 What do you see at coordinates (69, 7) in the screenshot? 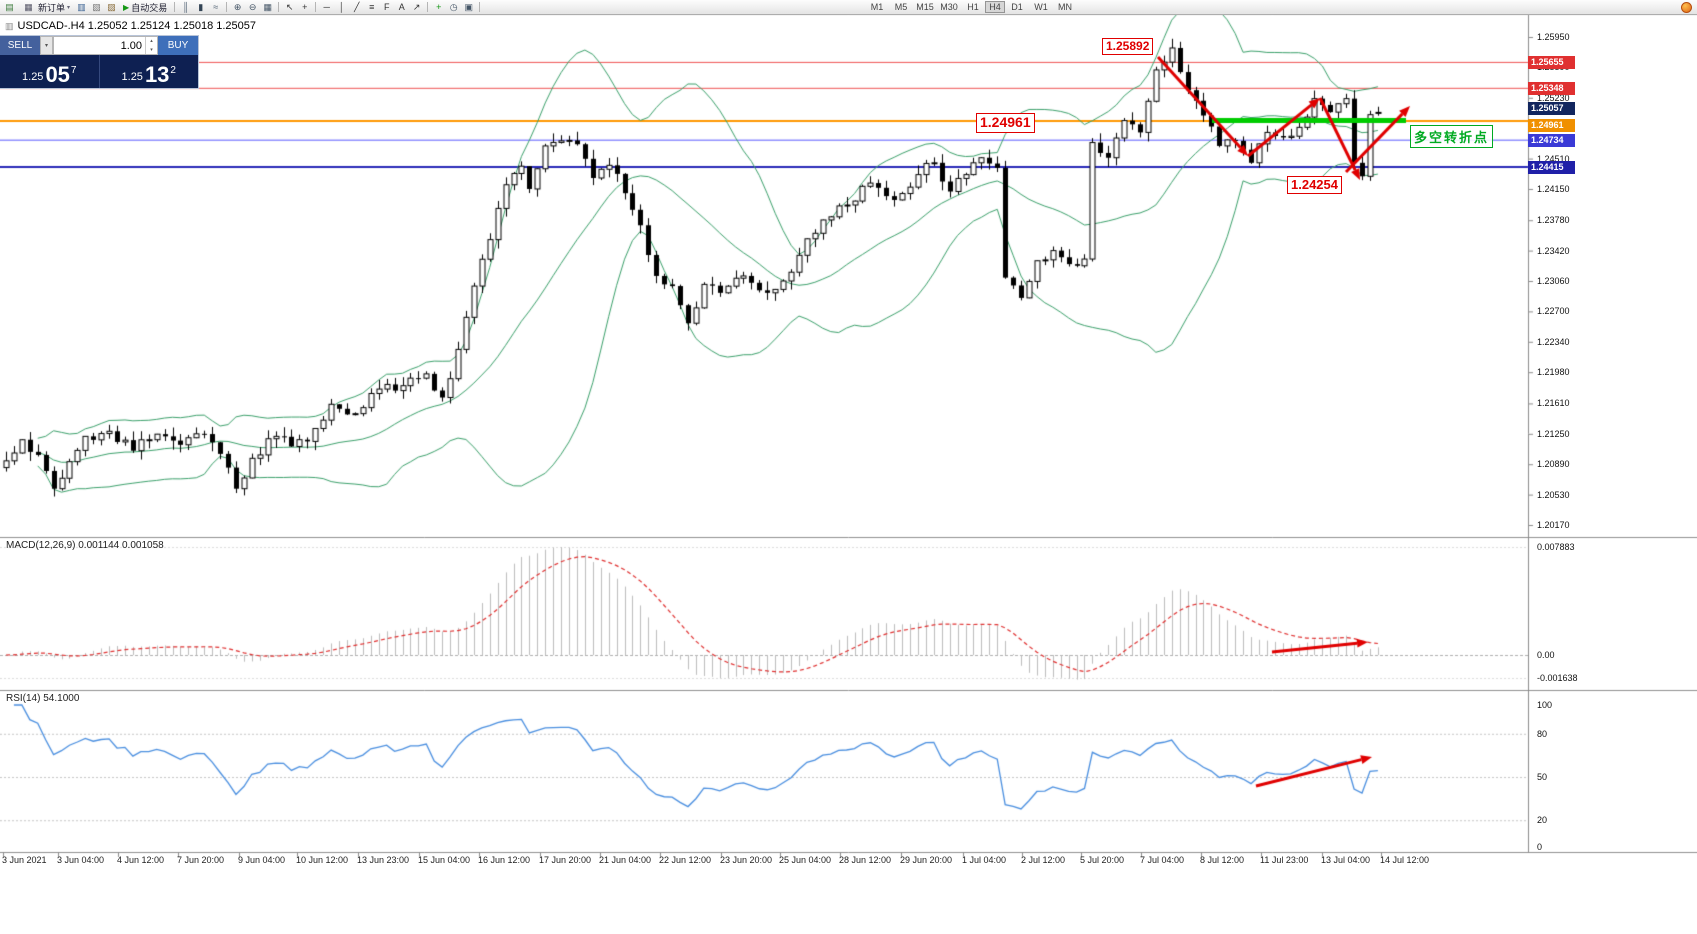
I see `chevron-down-icon: ▾` at bounding box center [69, 7].